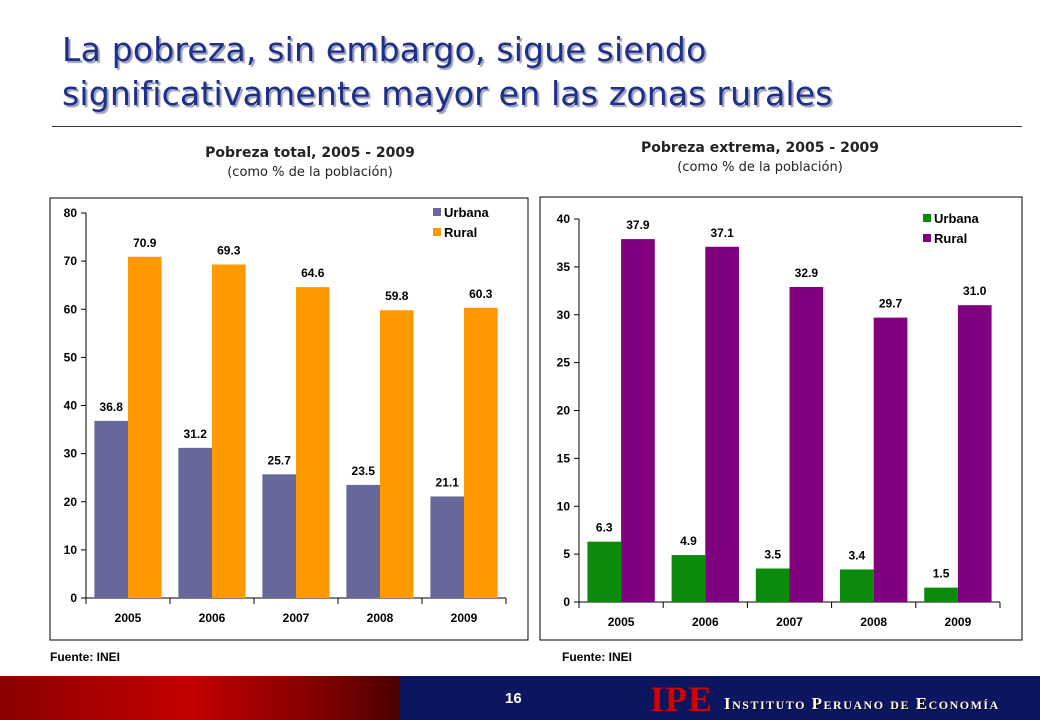 The width and height of the screenshot is (1040, 720). What do you see at coordinates (71, 406) in the screenshot?
I see `left-y-tick-label: 40` at bounding box center [71, 406].